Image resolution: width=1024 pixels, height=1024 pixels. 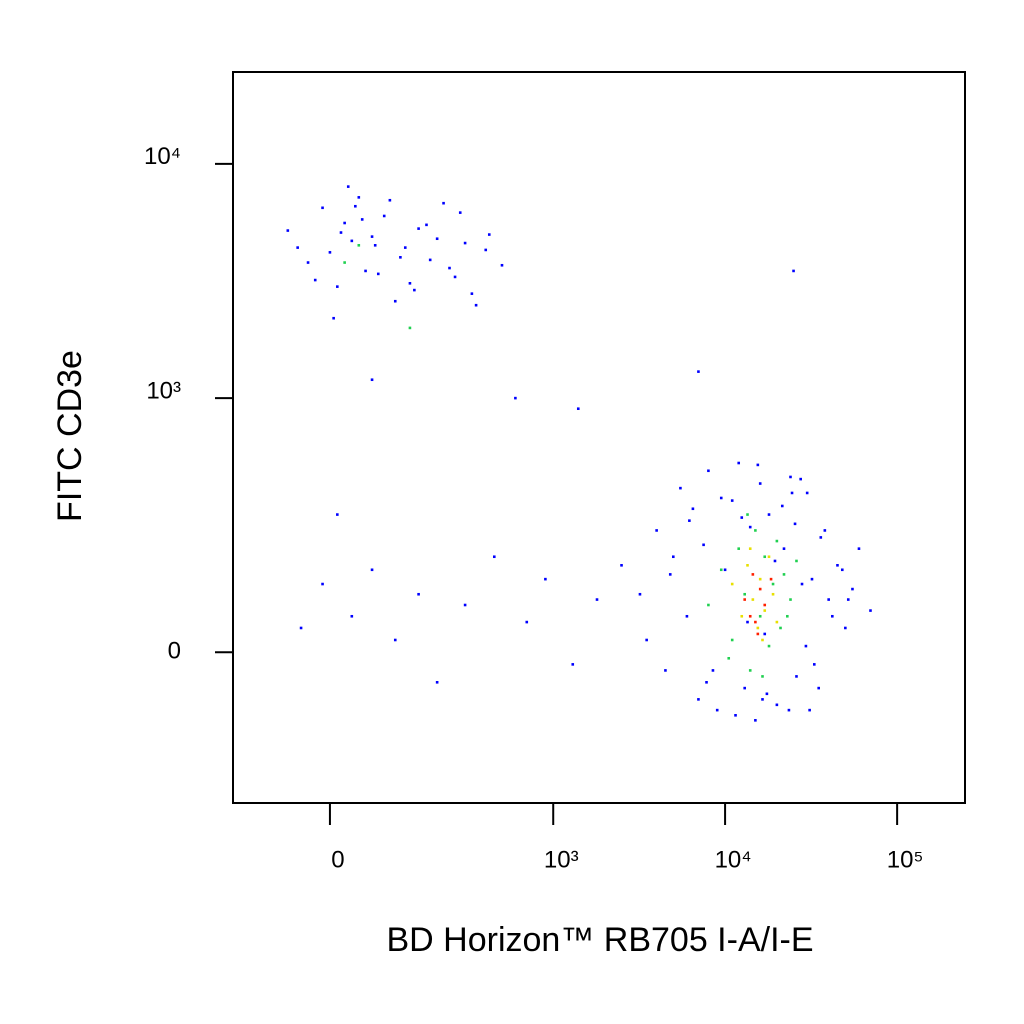 I want to click on y-tick-label: 10³, so click(x=163, y=390).